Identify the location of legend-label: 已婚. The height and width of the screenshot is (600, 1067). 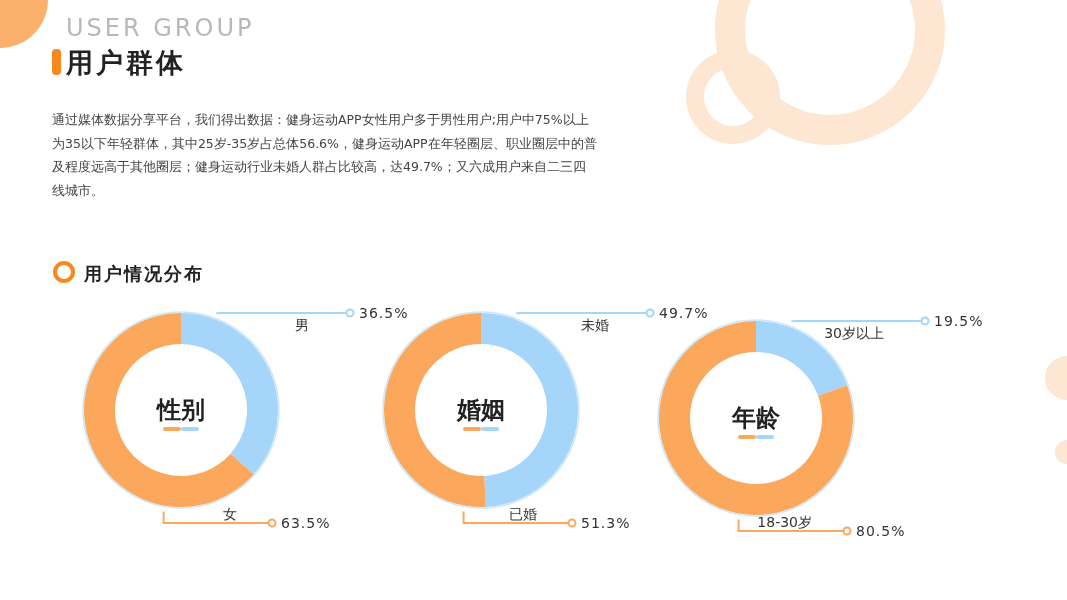
(523, 514).